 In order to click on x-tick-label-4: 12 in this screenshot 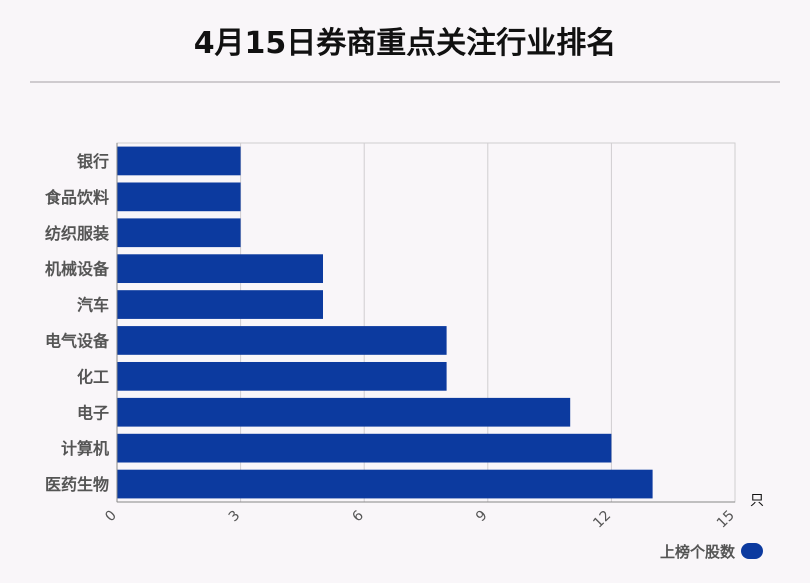, I will do `click(602, 520)`.